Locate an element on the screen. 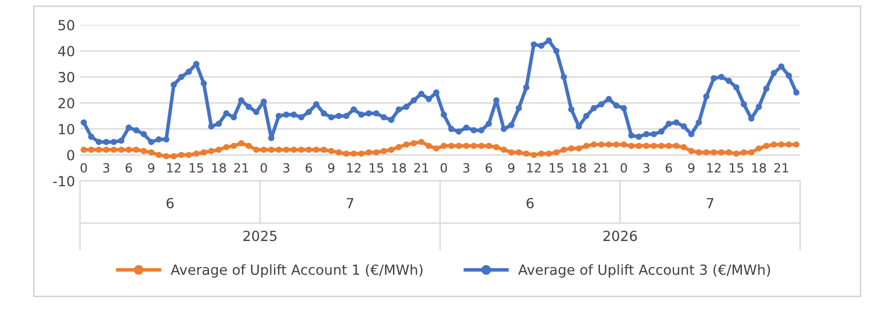 Image resolution: width=889 pixels, height=312 pixels. text: 2025 is located at coordinates (259, 236).